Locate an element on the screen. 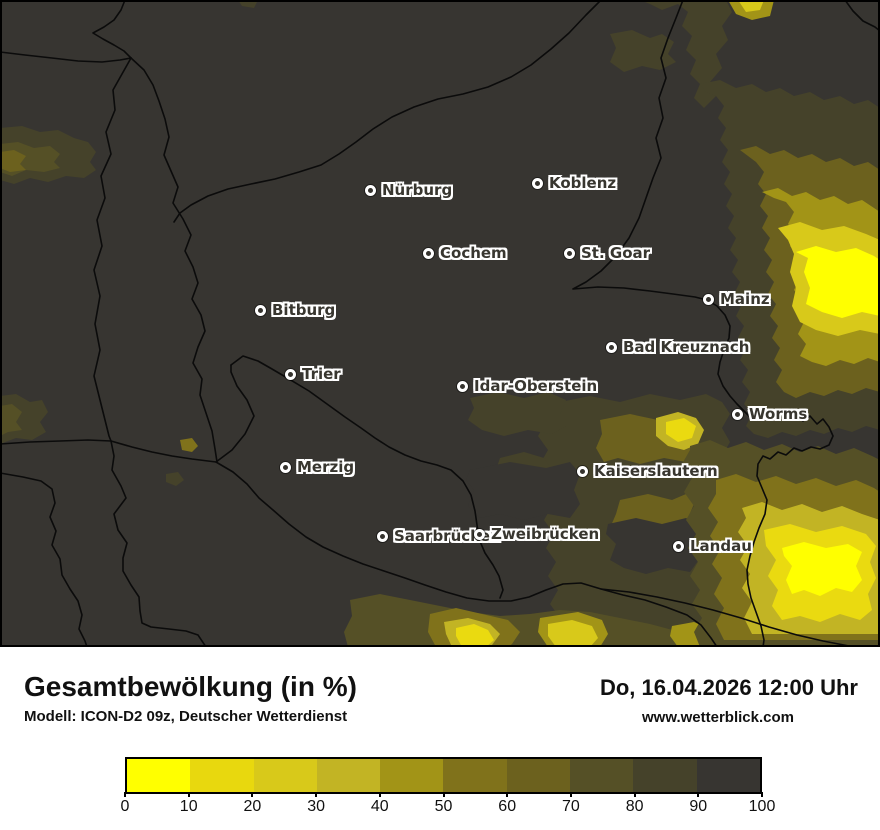  legend-tick-label: 0 is located at coordinates (125, 806).